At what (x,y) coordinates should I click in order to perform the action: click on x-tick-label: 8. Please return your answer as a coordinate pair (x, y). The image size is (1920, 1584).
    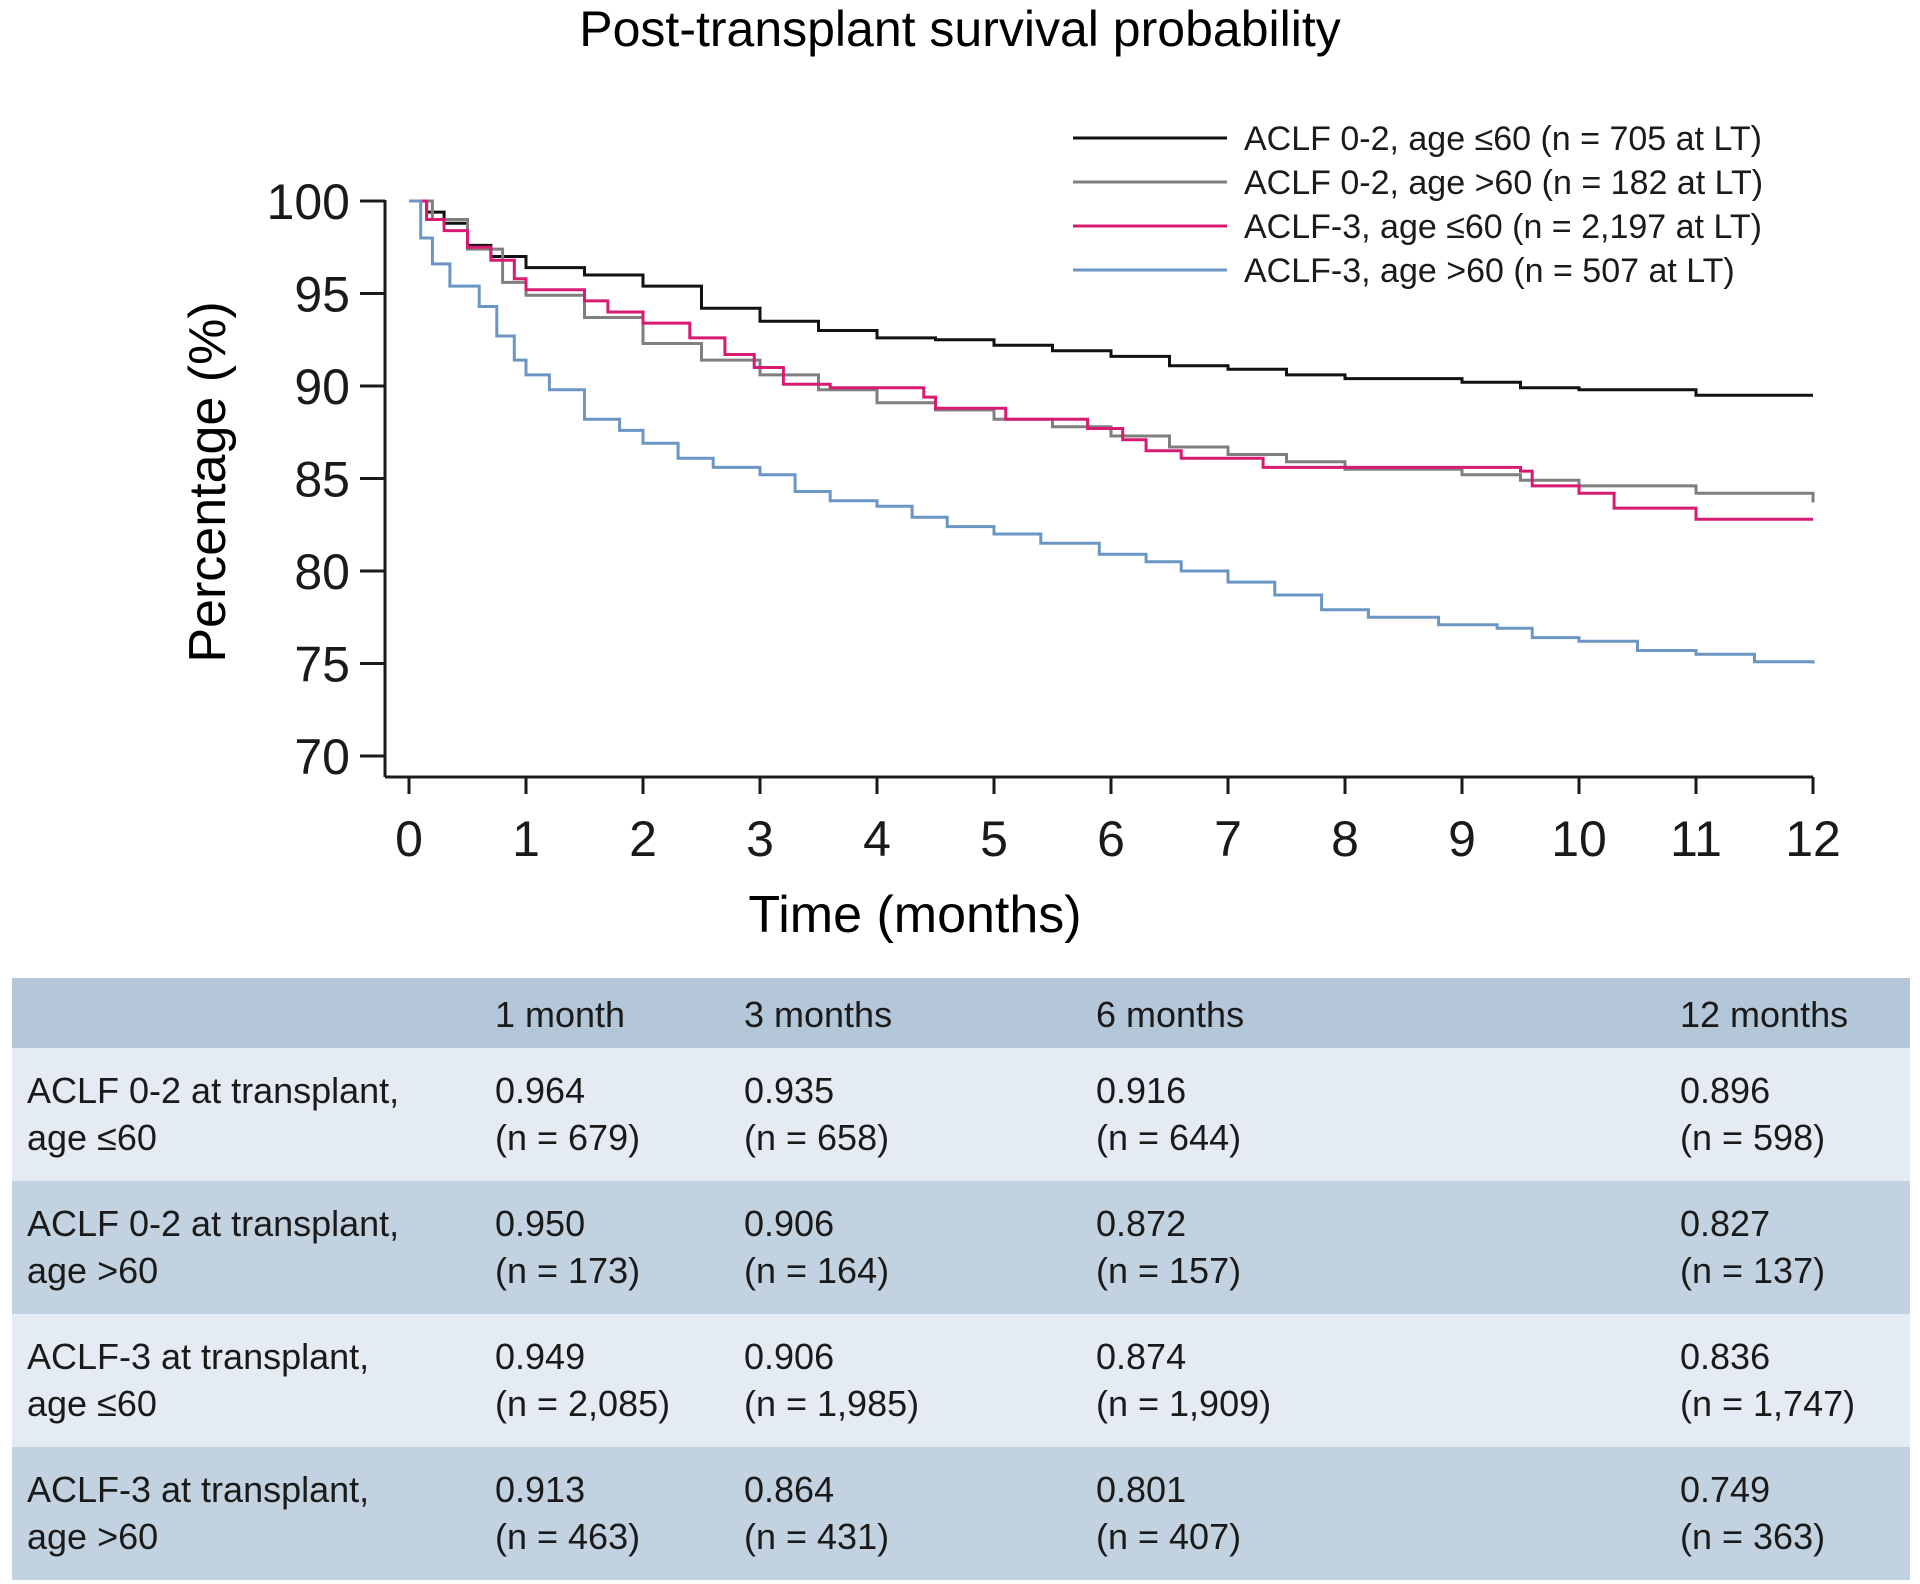
    Looking at the image, I should click on (1345, 839).